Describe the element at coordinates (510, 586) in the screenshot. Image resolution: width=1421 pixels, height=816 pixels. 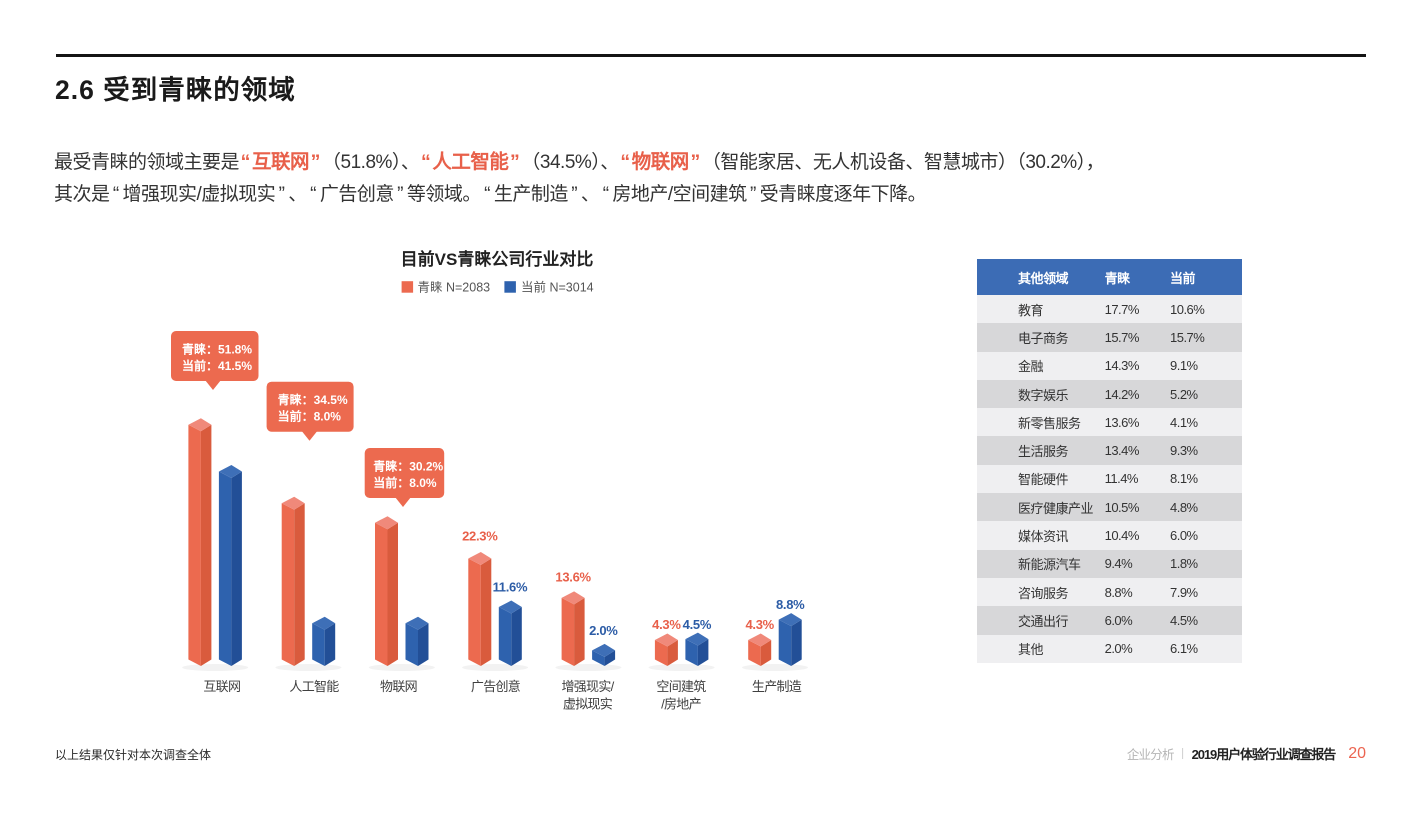
I see `svg-text: 11.6%` at that location.